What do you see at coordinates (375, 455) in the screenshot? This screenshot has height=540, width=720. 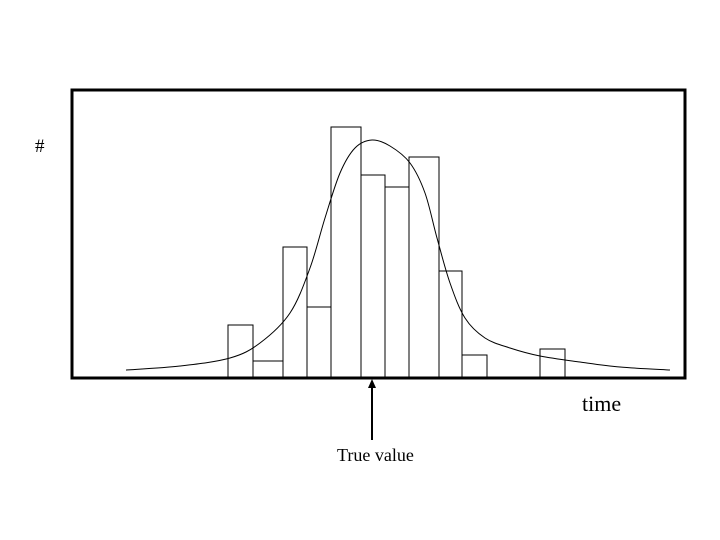 I see `true-value-label: True value` at bounding box center [375, 455].